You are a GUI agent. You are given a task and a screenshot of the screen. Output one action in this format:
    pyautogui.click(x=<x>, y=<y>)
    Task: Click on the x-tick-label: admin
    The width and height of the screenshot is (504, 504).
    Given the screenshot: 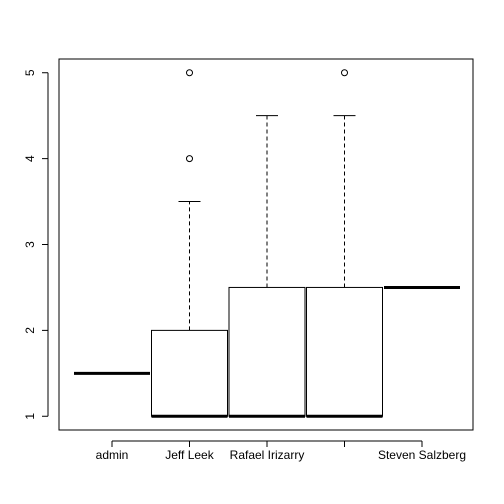 What is the action you would take?
    pyautogui.click(x=112, y=455)
    